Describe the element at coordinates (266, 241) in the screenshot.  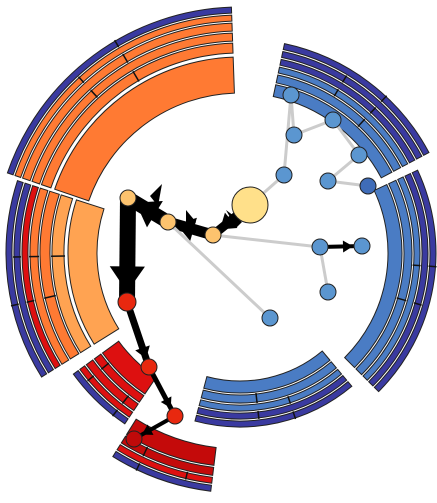
I see `tree-edge` at that location.